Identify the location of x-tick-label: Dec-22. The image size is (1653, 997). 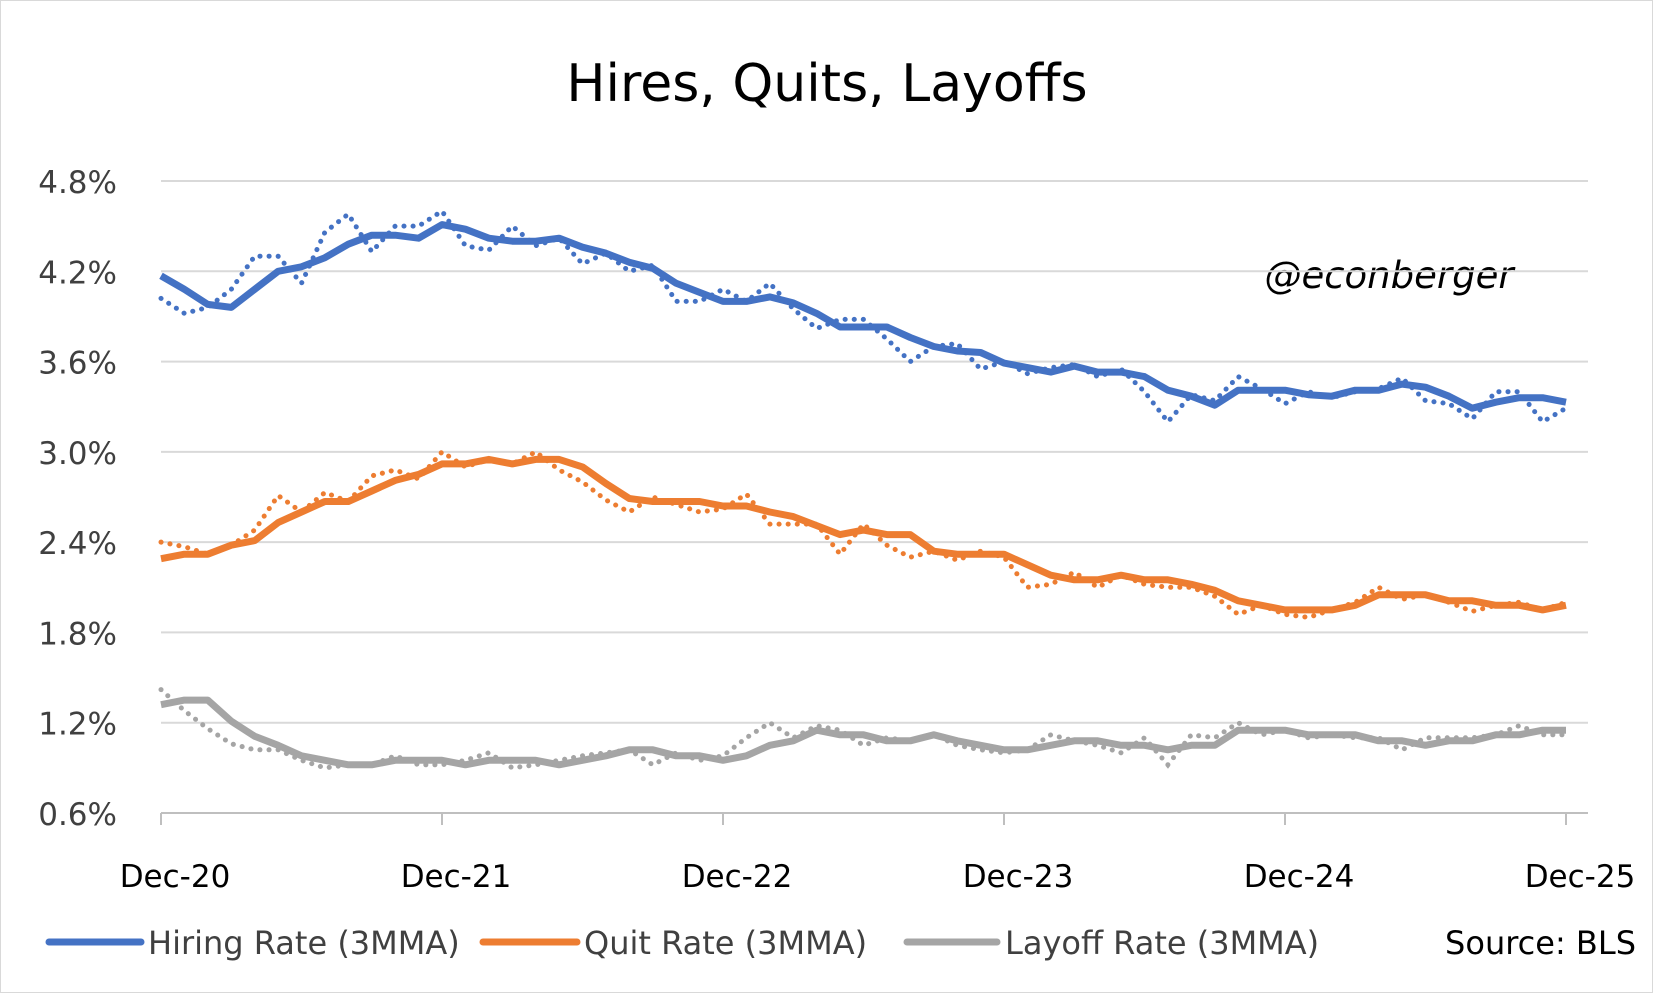
(737, 877).